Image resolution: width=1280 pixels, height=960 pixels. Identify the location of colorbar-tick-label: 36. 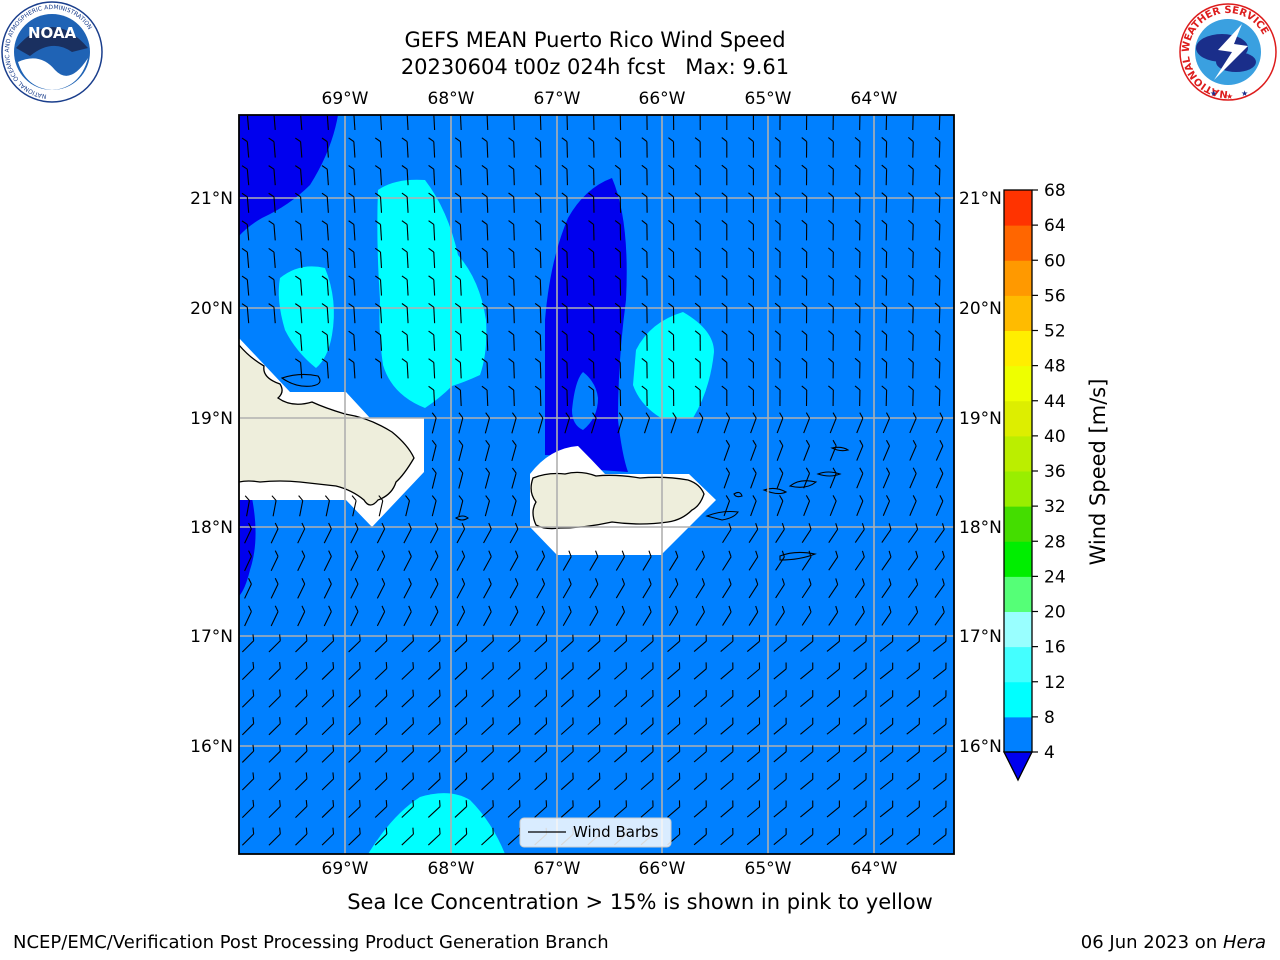
(1055, 472).